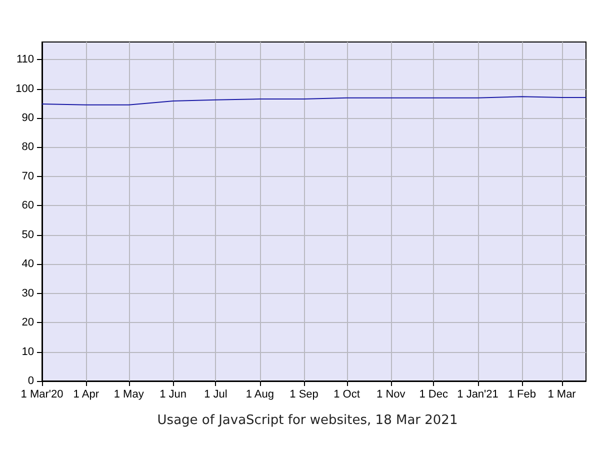 The image size is (615, 462). What do you see at coordinates (42, 394) in the screenshot?
I see `x-tick-label: 1 Mar'20` at bounding box center [42, 394].